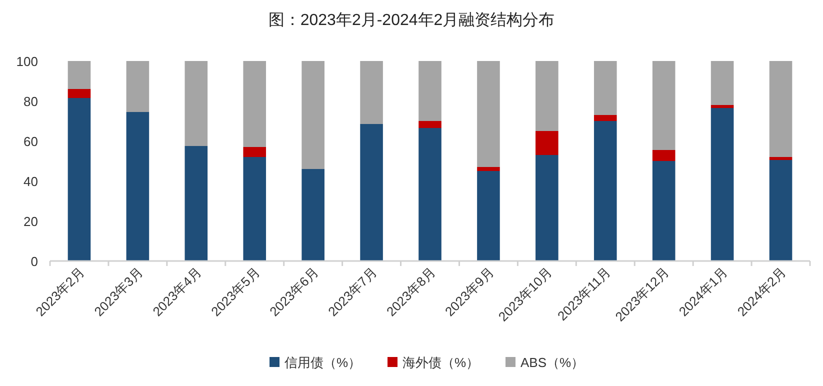  What do you see at coordinates (552, 362) in the screenshot?
I see `legend-label: ABS（%）` at bounding box center [552, 362].